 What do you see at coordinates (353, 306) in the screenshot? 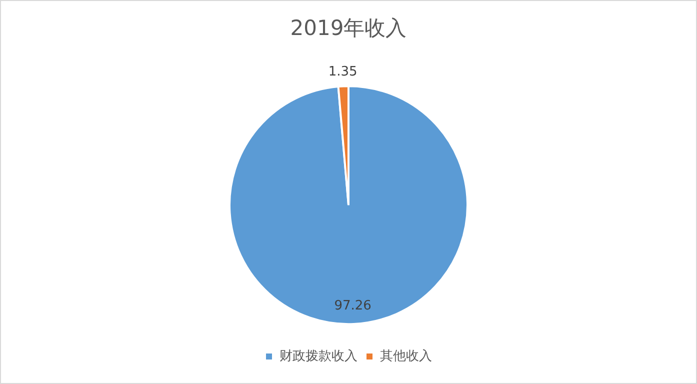
I see `data-label: 97.26` at bounding box center [353, 306].